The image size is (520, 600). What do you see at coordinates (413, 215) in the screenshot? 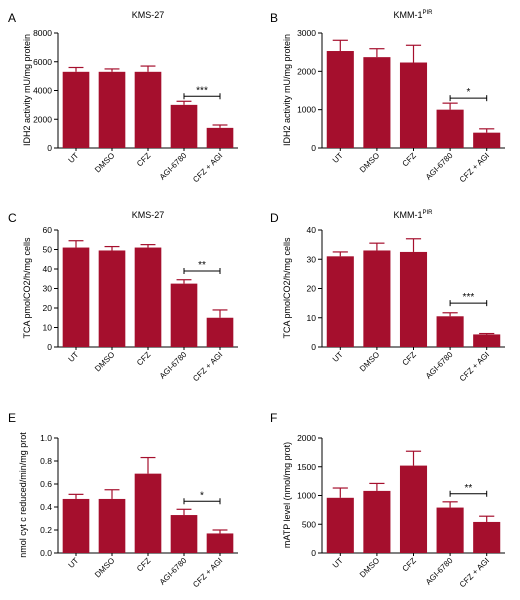
I see `chart-title: KMM-1PIR` at bounding box center [413, 215].